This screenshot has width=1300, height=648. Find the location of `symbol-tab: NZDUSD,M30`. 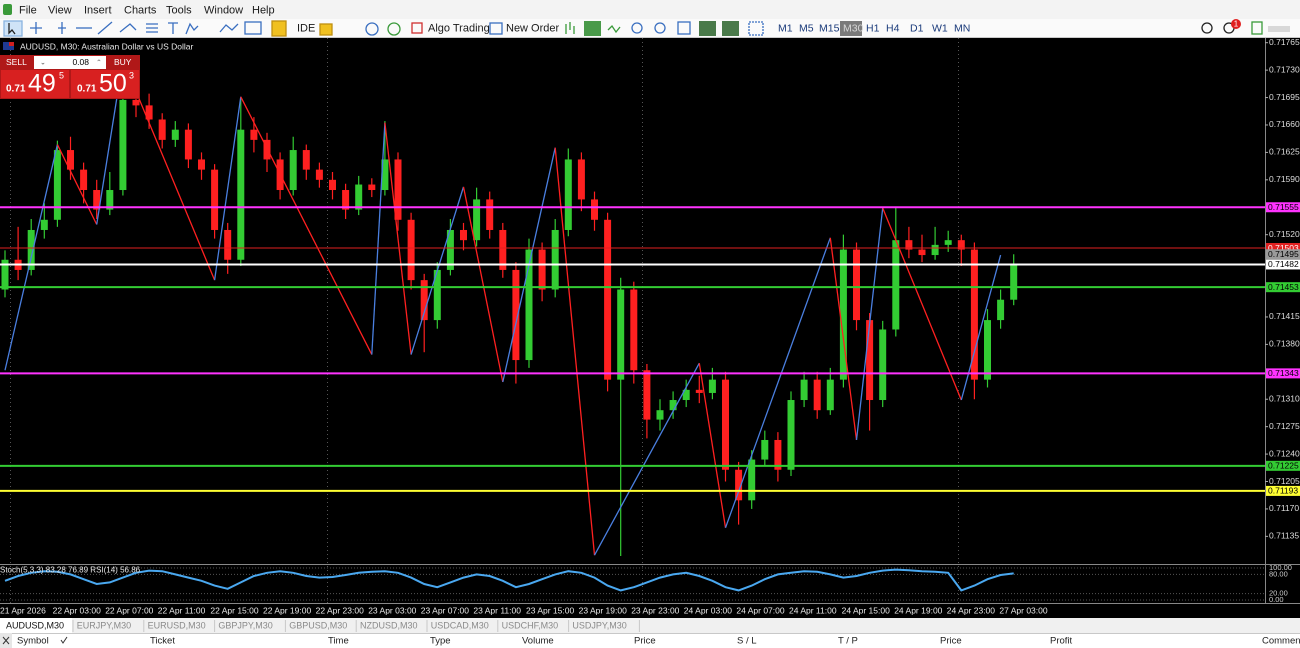

symbol-tab: NZDUSD,M30 is located at coordinates (389, 625).